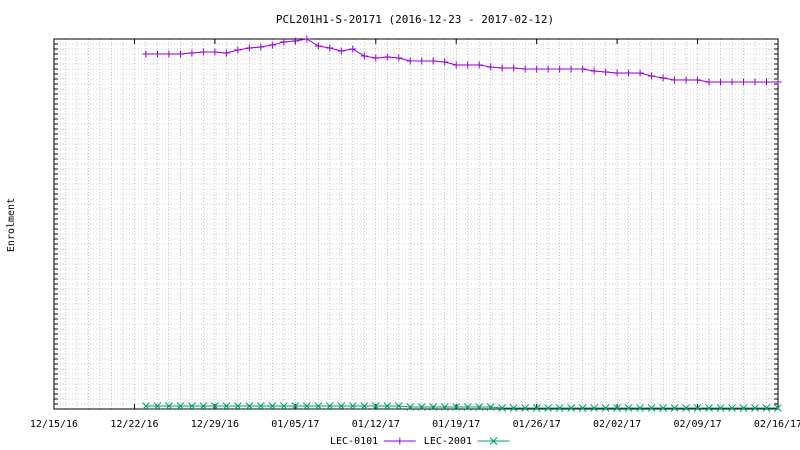 The height and width of the screenshot is (450, 800). What do you see at coordinates (697, 424) in the screenshot?
I see `x-tick-label: 02/09/17` at bounding box center [697, 424].